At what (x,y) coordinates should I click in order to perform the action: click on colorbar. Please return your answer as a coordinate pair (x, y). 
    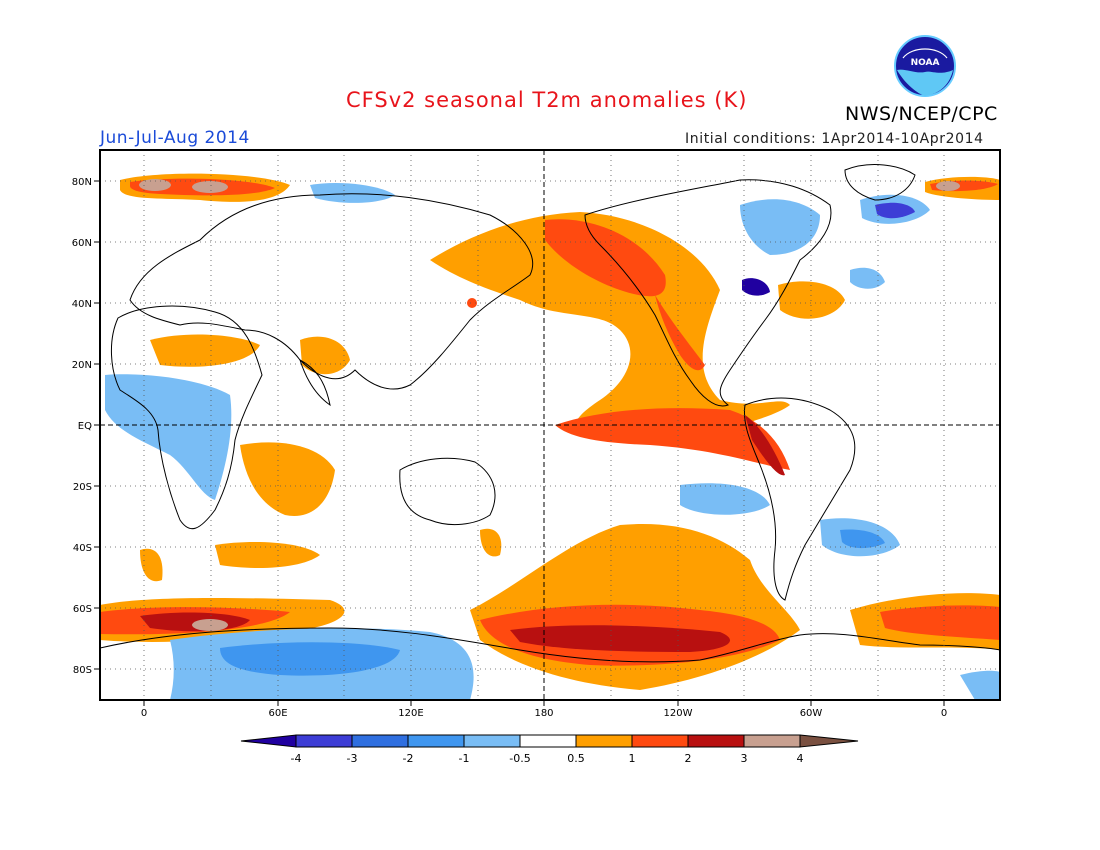
    Looking at the image, I should click on (549, 741).